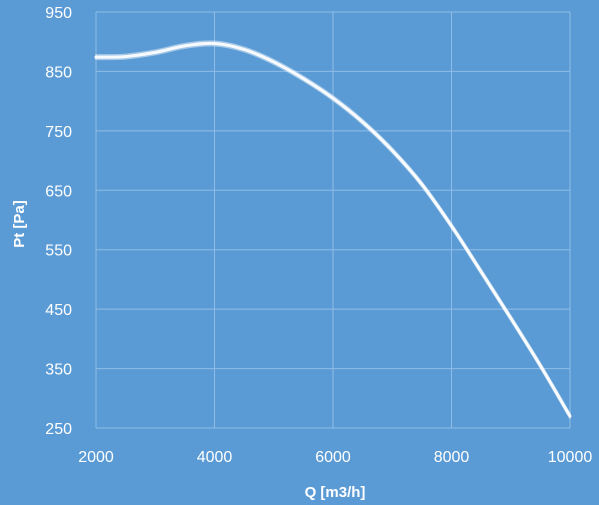 Image resolution: width=599 pixels, height=505 pixels. Describe the element at coordinates (58, 429) in the screenshot. I see `y-tick-label: 250` at that location.